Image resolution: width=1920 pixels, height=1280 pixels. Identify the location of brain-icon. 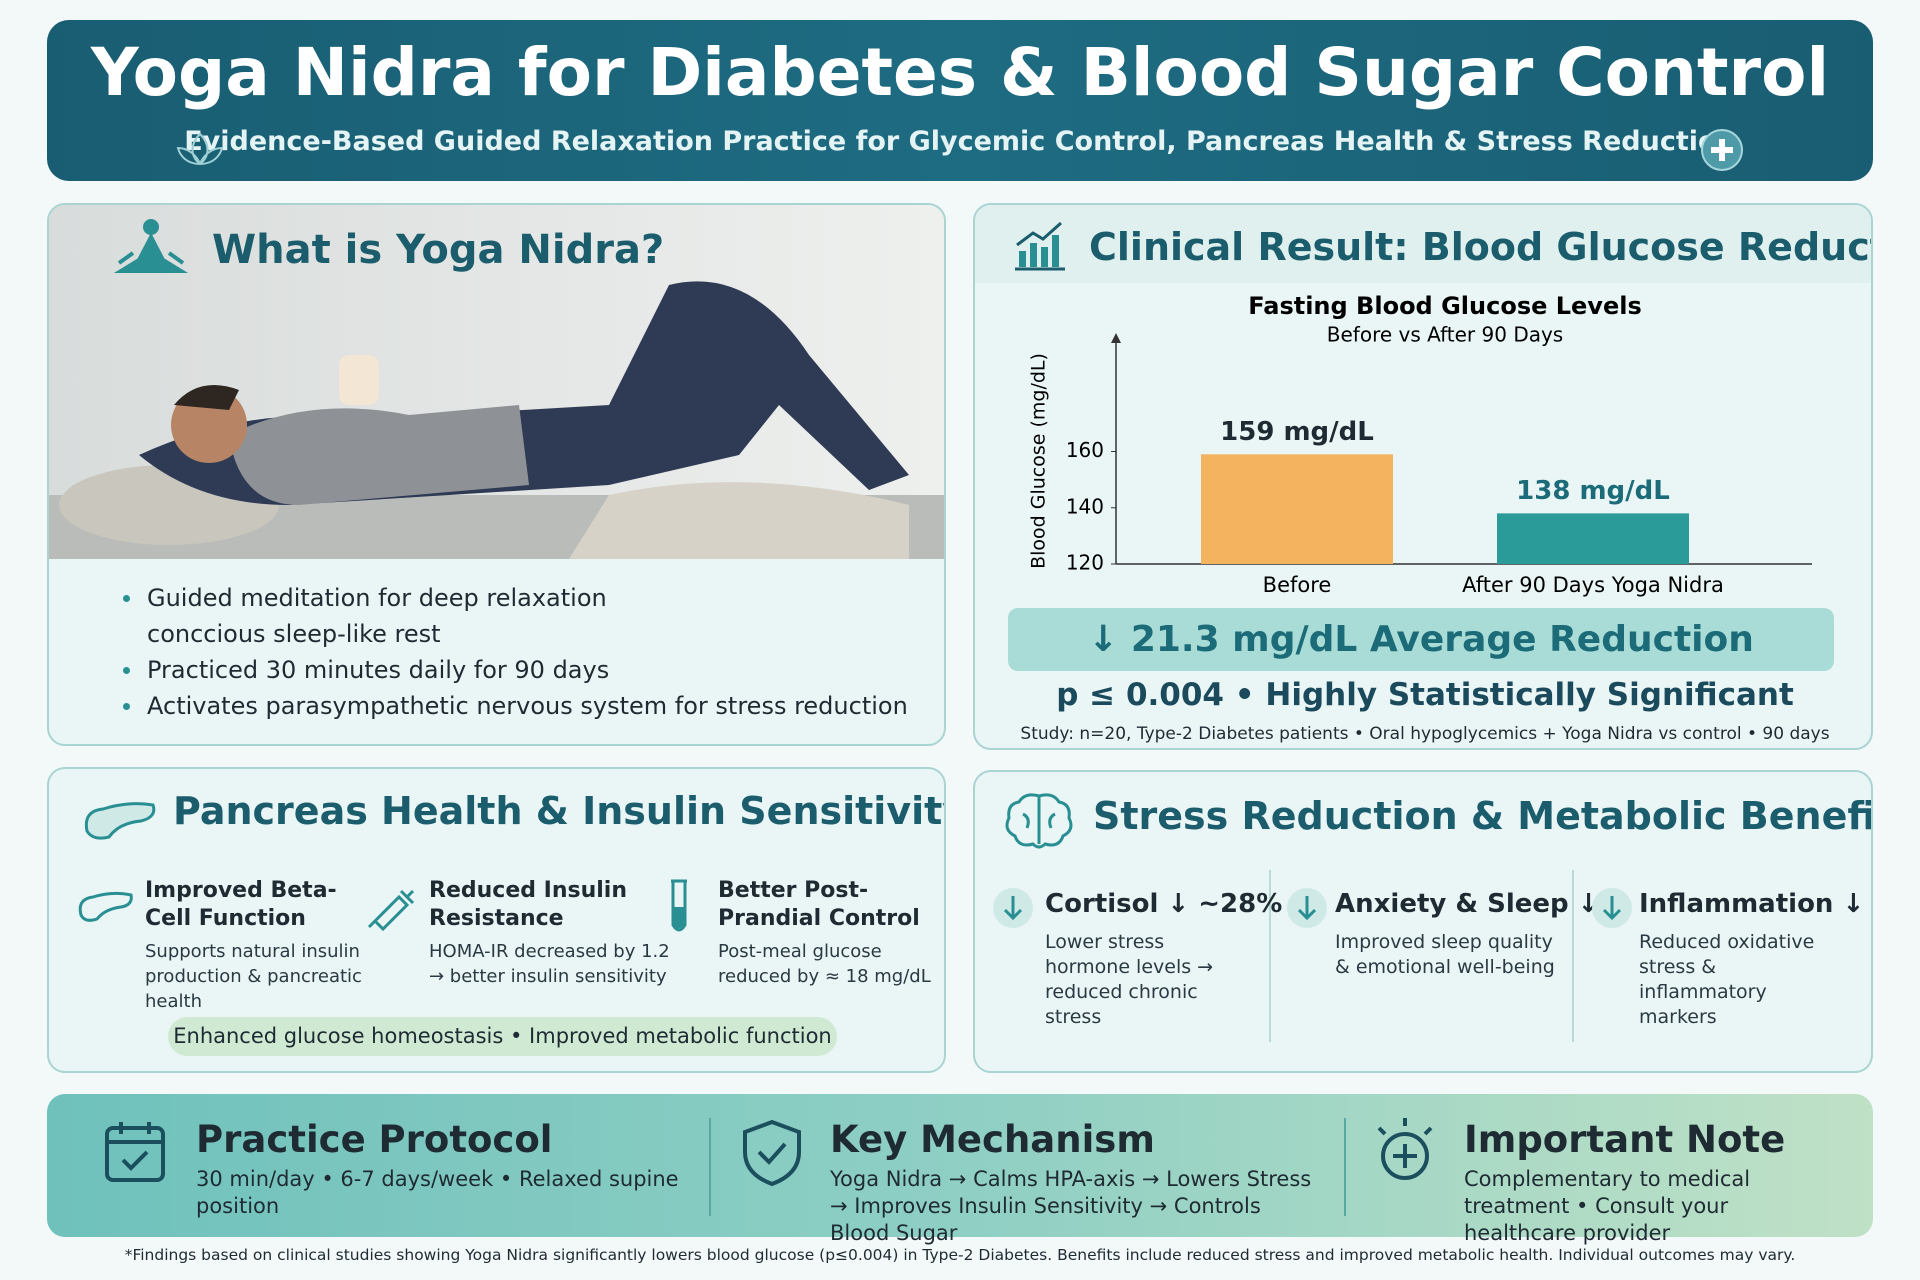
(1039, 821).